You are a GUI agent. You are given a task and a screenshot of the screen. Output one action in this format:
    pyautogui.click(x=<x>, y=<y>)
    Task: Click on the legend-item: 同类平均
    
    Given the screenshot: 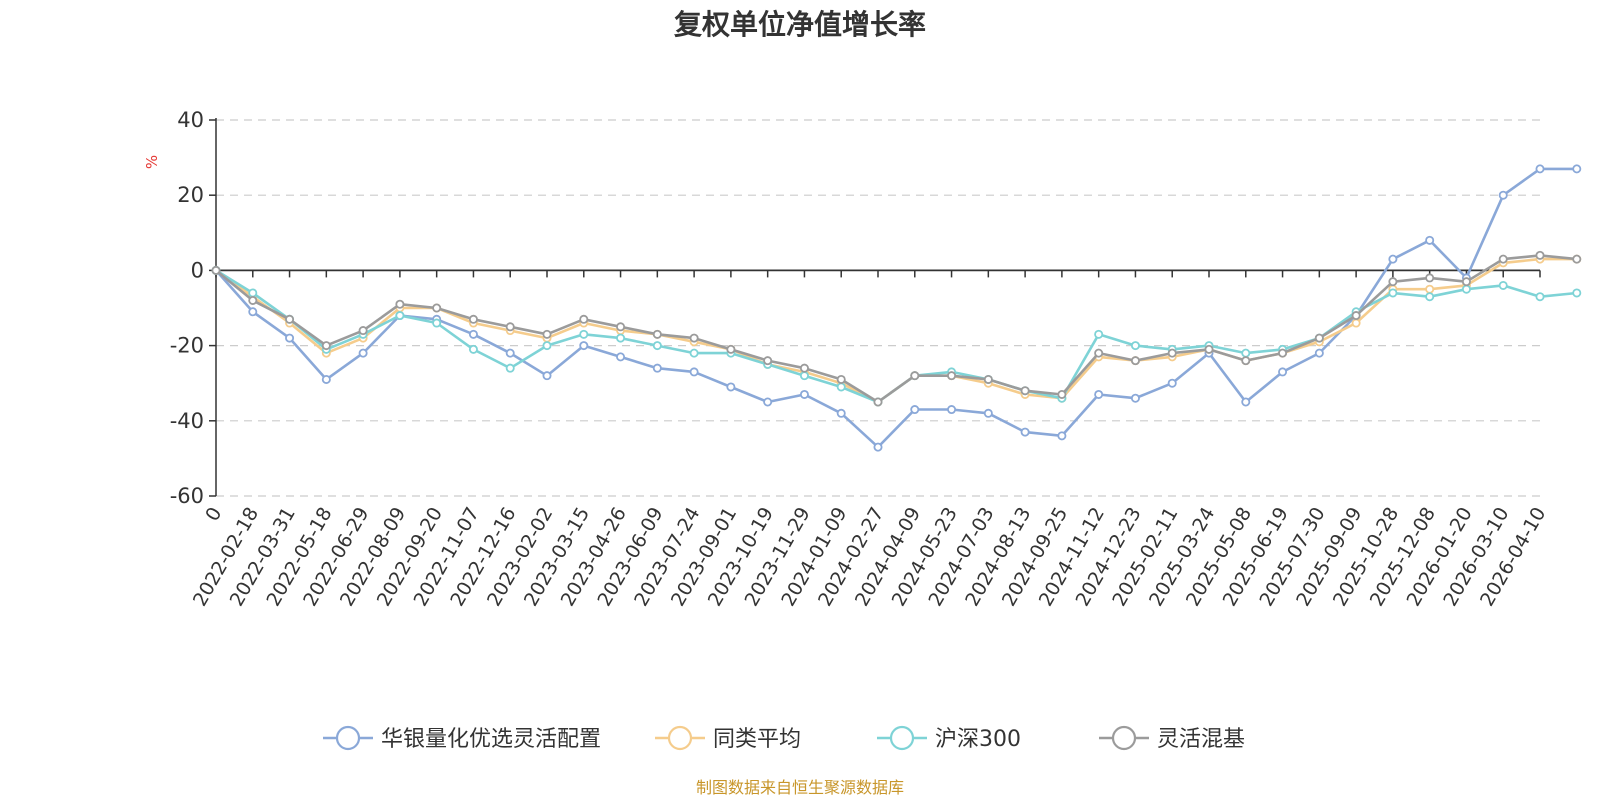 What is the action you would take?
    pyautogui.click(x=728, y=738)
    